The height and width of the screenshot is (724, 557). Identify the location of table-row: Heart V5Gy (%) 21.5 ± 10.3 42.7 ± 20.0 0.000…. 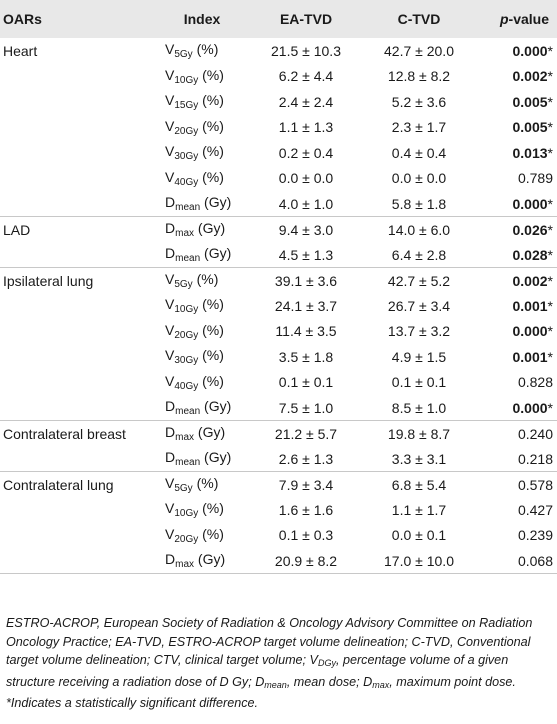
(278, 51).